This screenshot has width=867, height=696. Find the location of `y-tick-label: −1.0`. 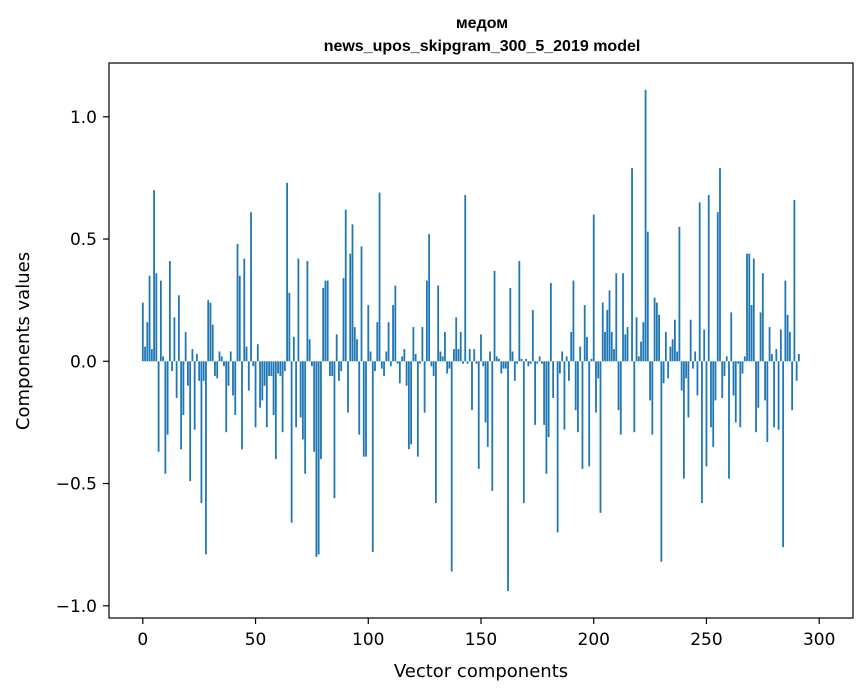

y-tick-label: −1.0 is located at coordinates (76, 607).